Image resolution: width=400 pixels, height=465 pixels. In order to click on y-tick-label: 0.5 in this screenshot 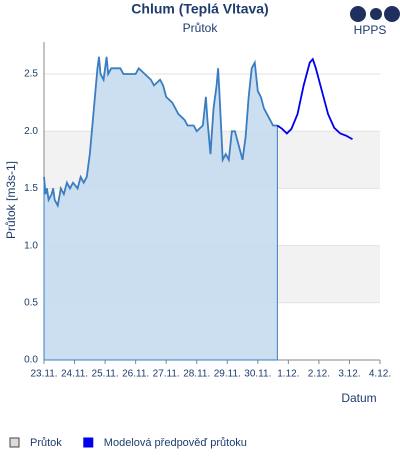, I will do `click(31, 302)`.